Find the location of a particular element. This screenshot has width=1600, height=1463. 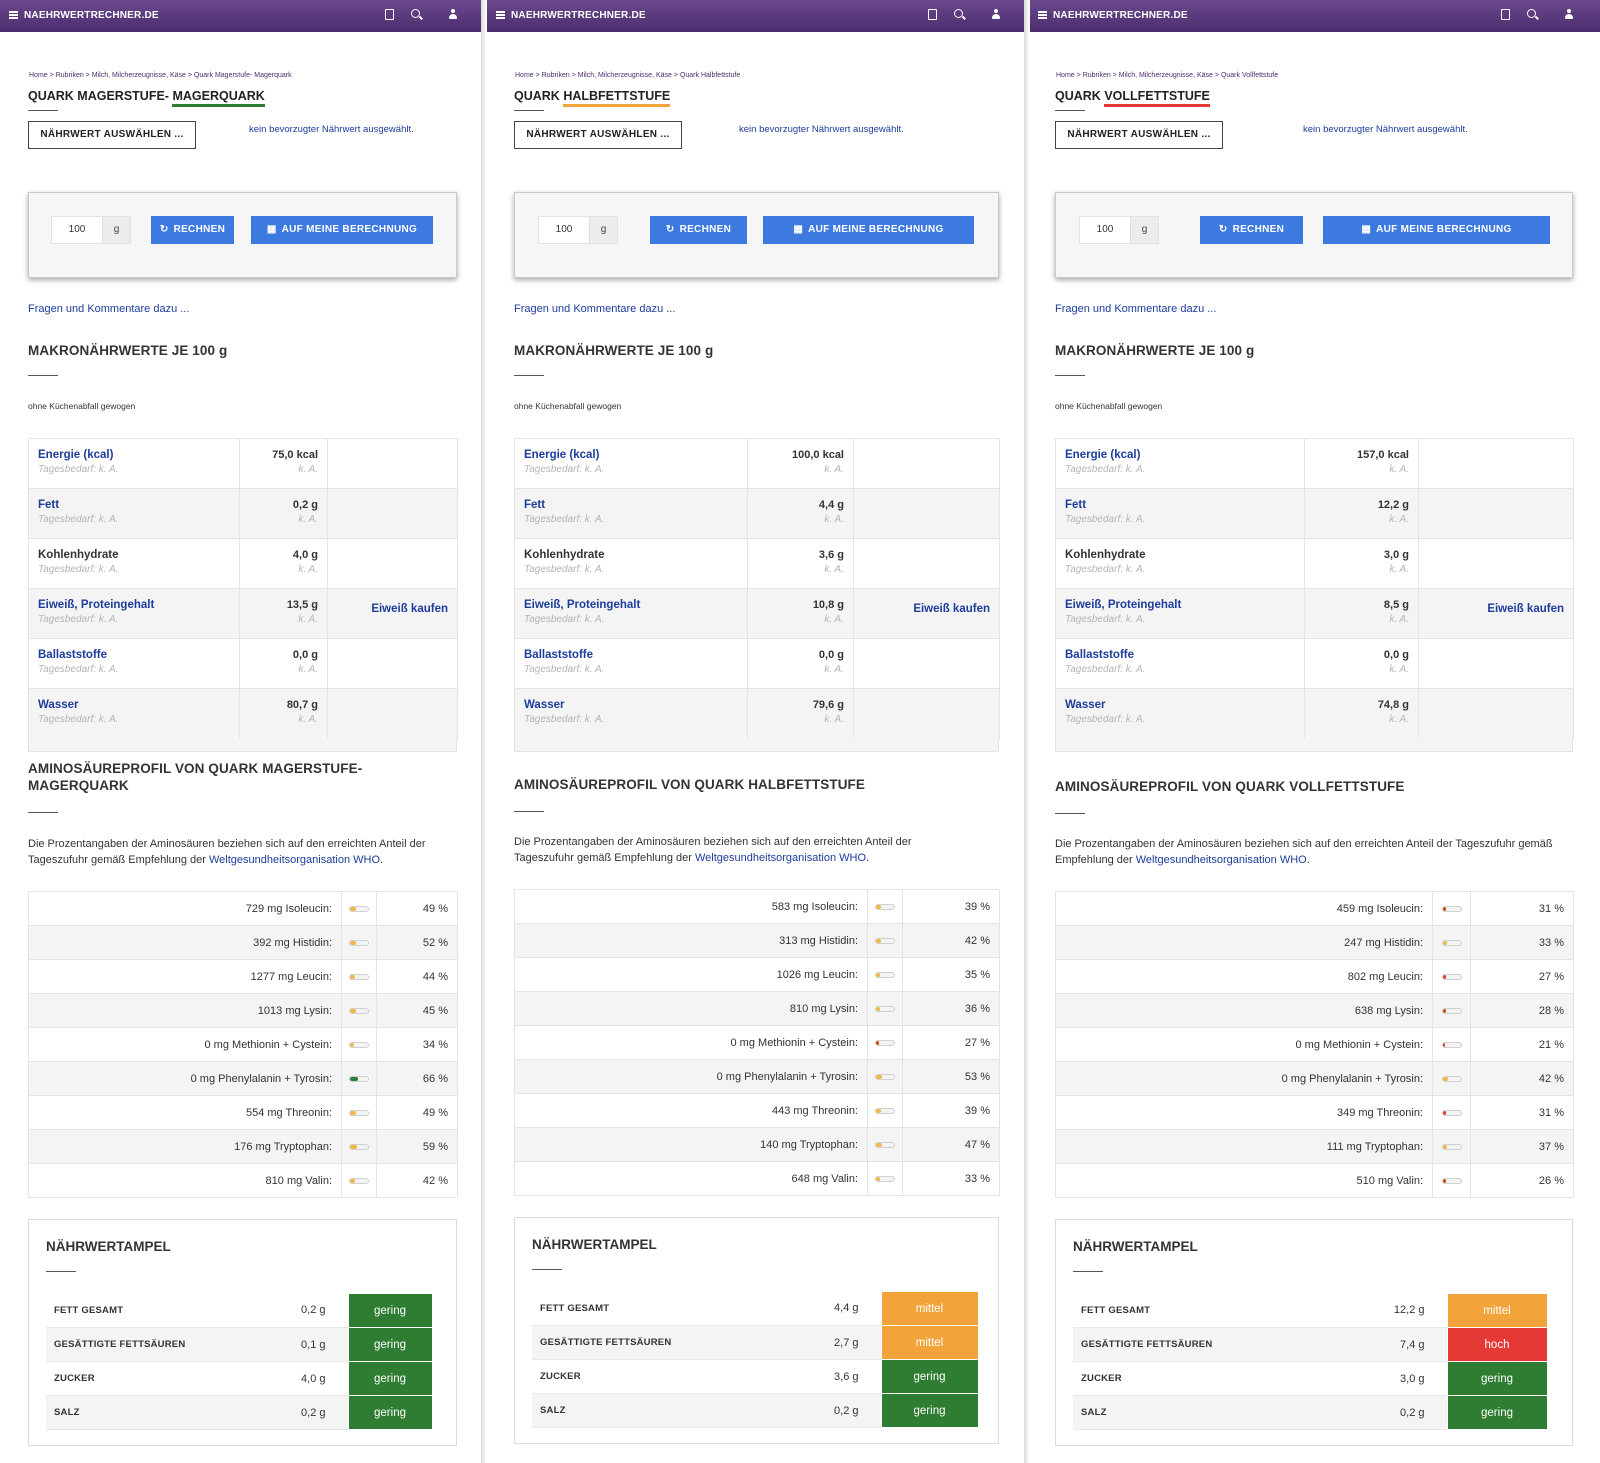

traffic-light-value: 0,2 g is located at coordinates (1373, 1412).